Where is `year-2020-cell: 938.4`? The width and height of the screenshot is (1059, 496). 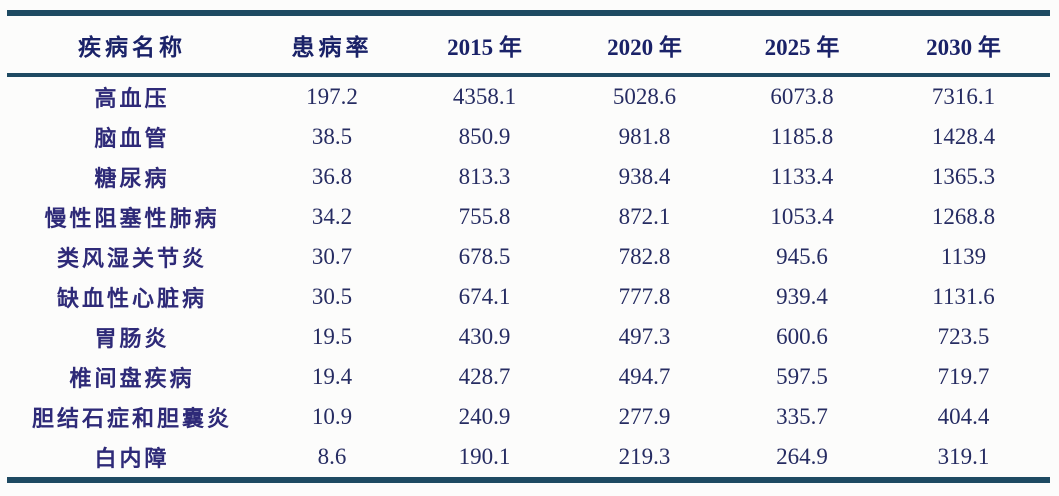
year-2020-cell: 938.4 is located at coordinates (644, 176).